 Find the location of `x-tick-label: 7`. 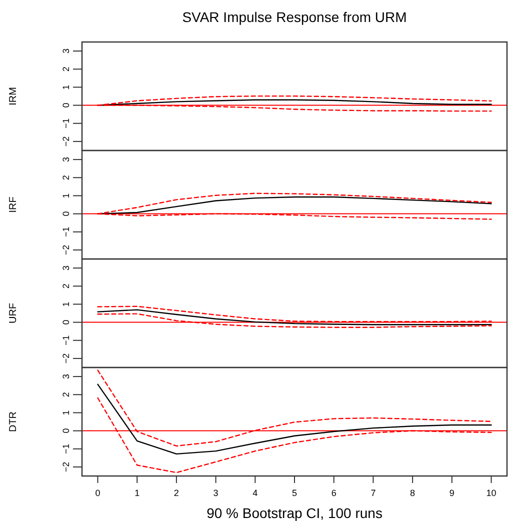

x-tick-label: 7 is located at coordinates (373, 493).